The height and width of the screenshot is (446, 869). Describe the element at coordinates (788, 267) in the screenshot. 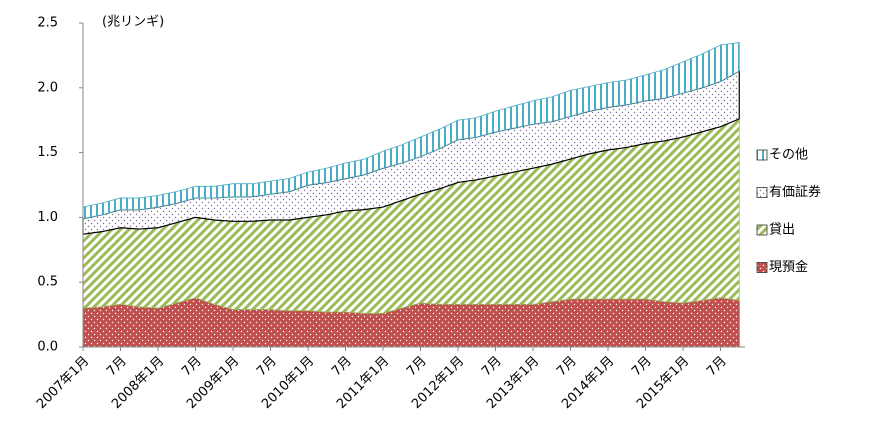

I see `legend-label: 現預金` at that location.